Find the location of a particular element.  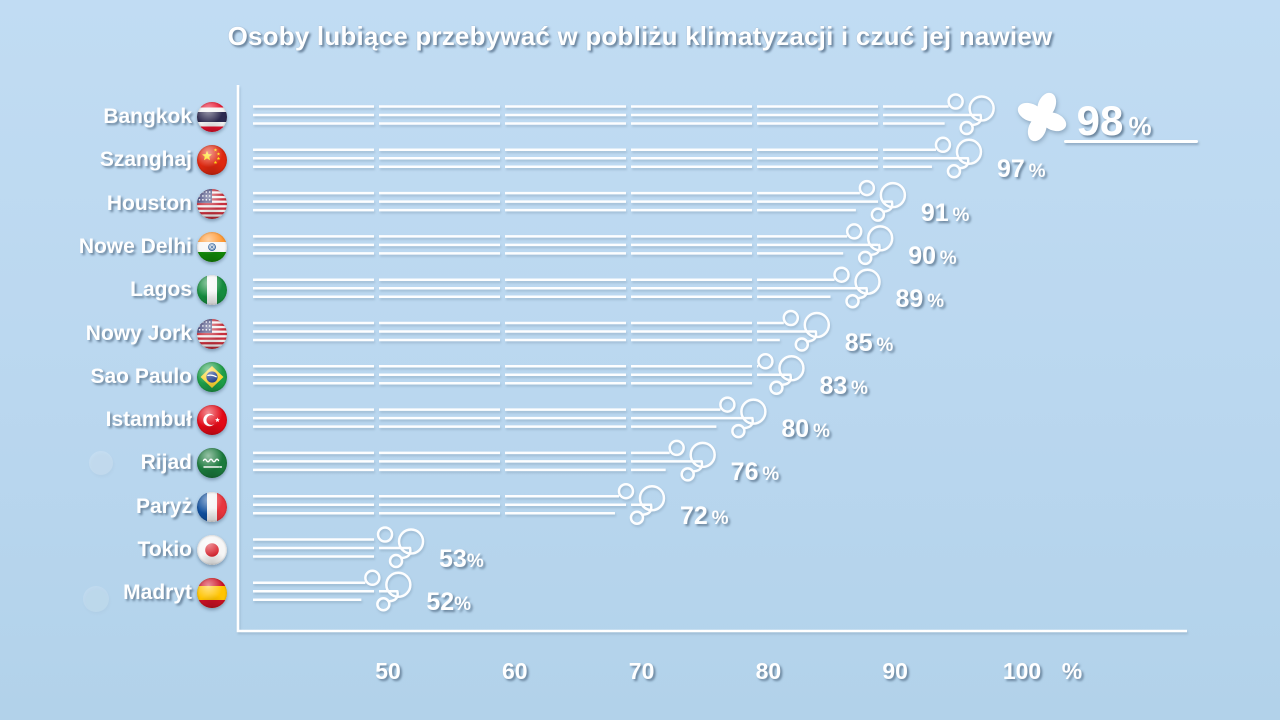

value-label: 53% is located at coordinates (461, 560).